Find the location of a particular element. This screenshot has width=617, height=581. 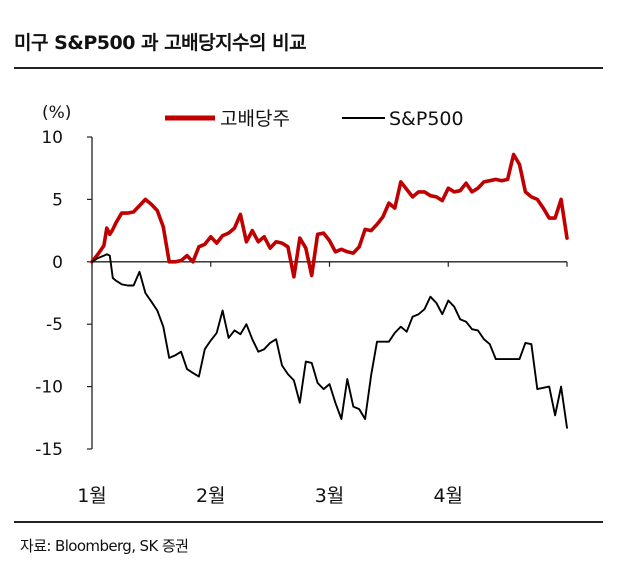

y-tick-label: 0 is located at coordinates (57, 263).